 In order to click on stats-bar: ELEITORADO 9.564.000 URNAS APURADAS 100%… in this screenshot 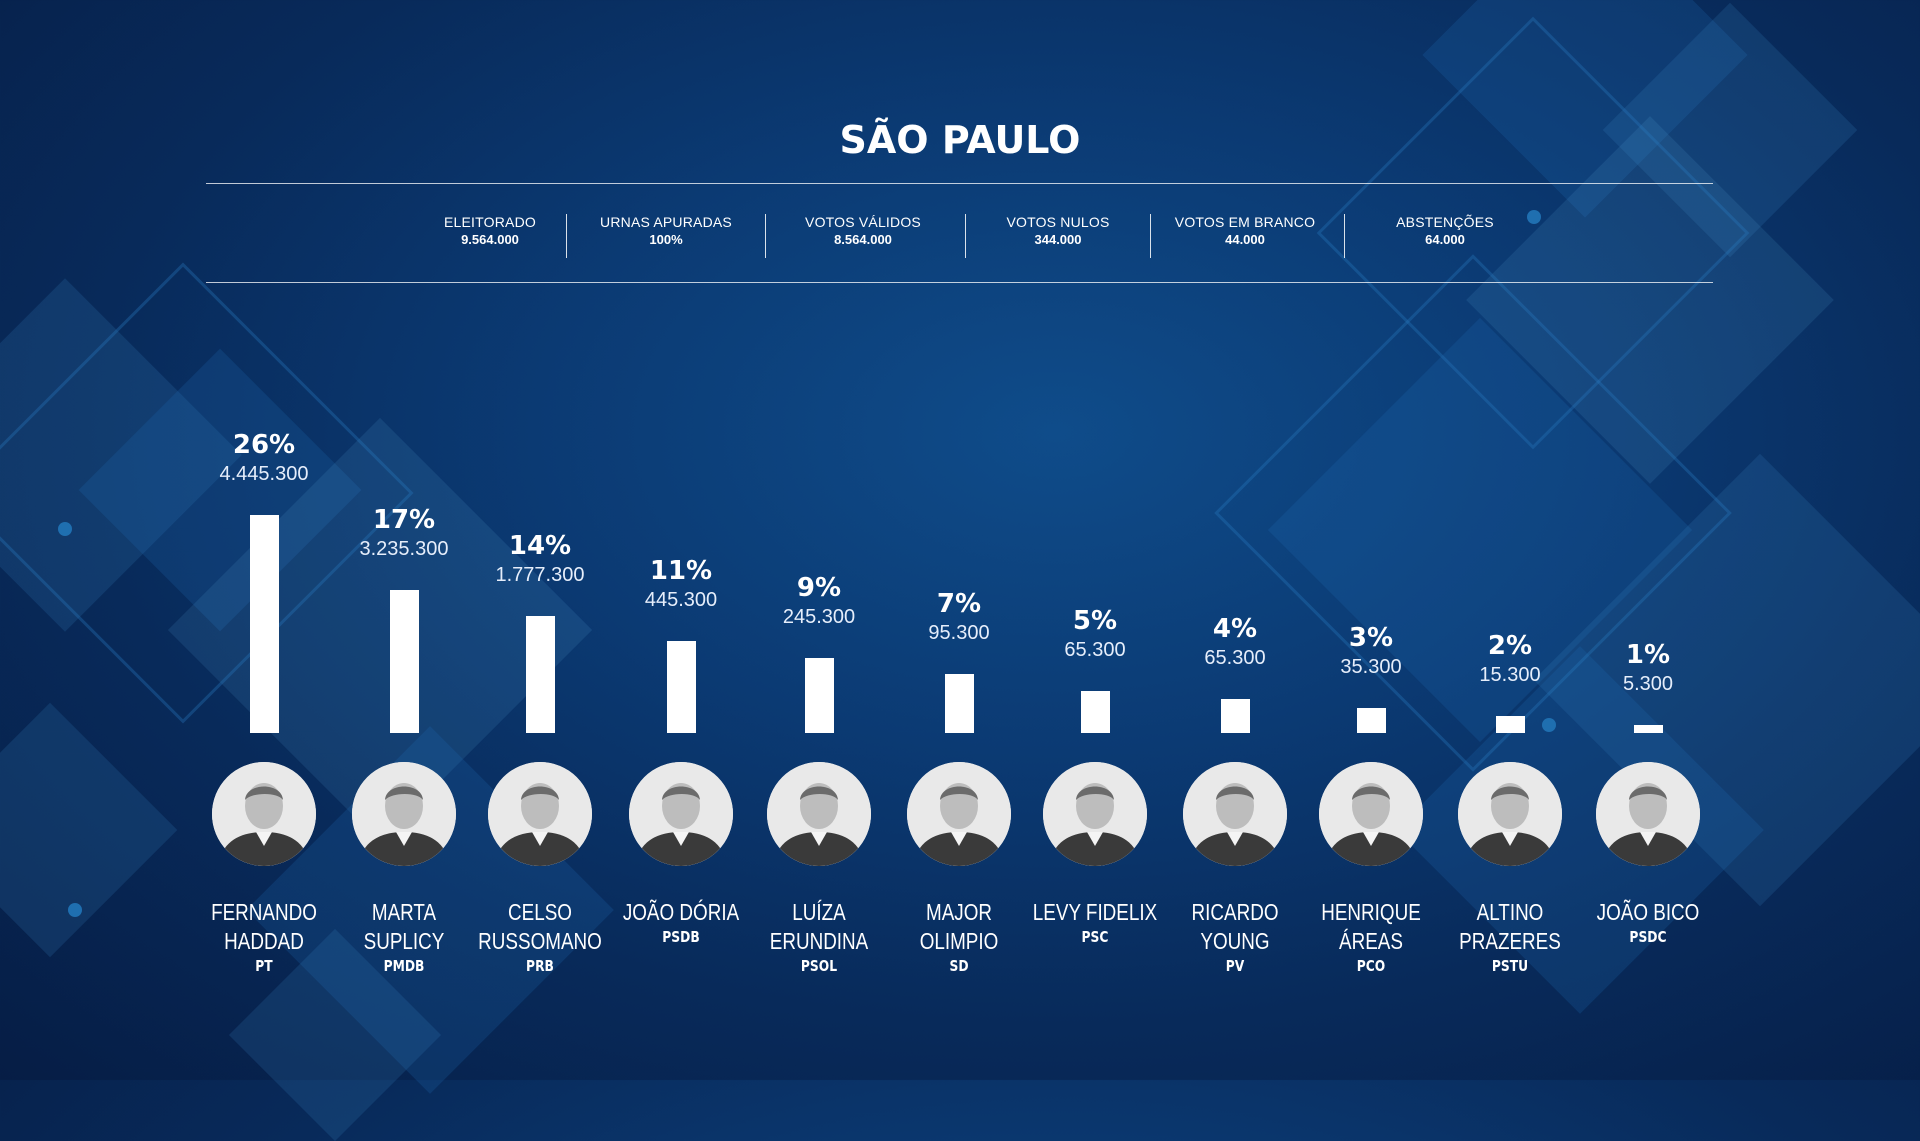, I will do `click(960, 236)`.